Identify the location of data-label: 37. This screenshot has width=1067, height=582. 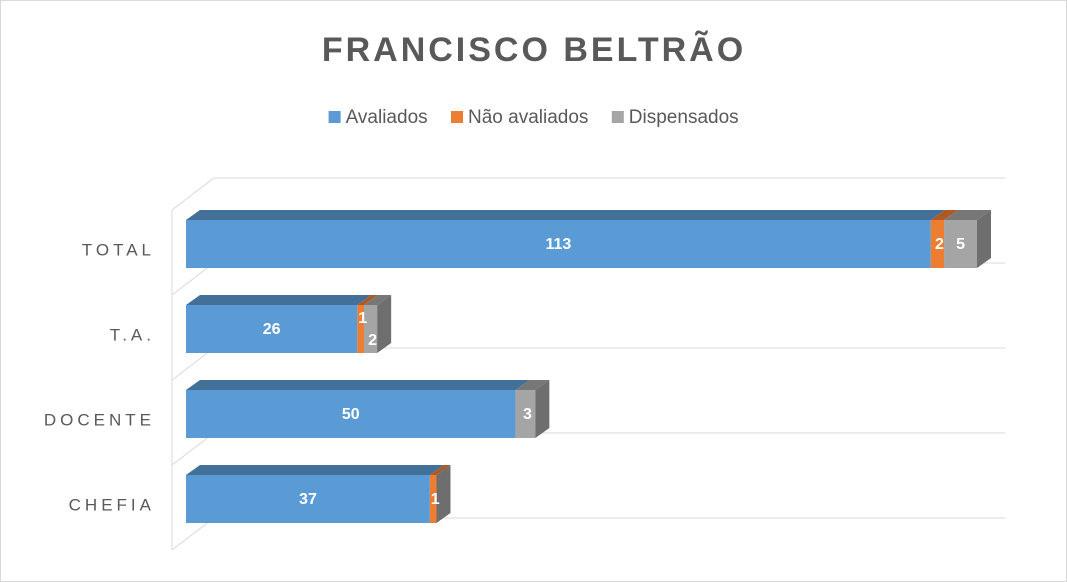
(308, 499).